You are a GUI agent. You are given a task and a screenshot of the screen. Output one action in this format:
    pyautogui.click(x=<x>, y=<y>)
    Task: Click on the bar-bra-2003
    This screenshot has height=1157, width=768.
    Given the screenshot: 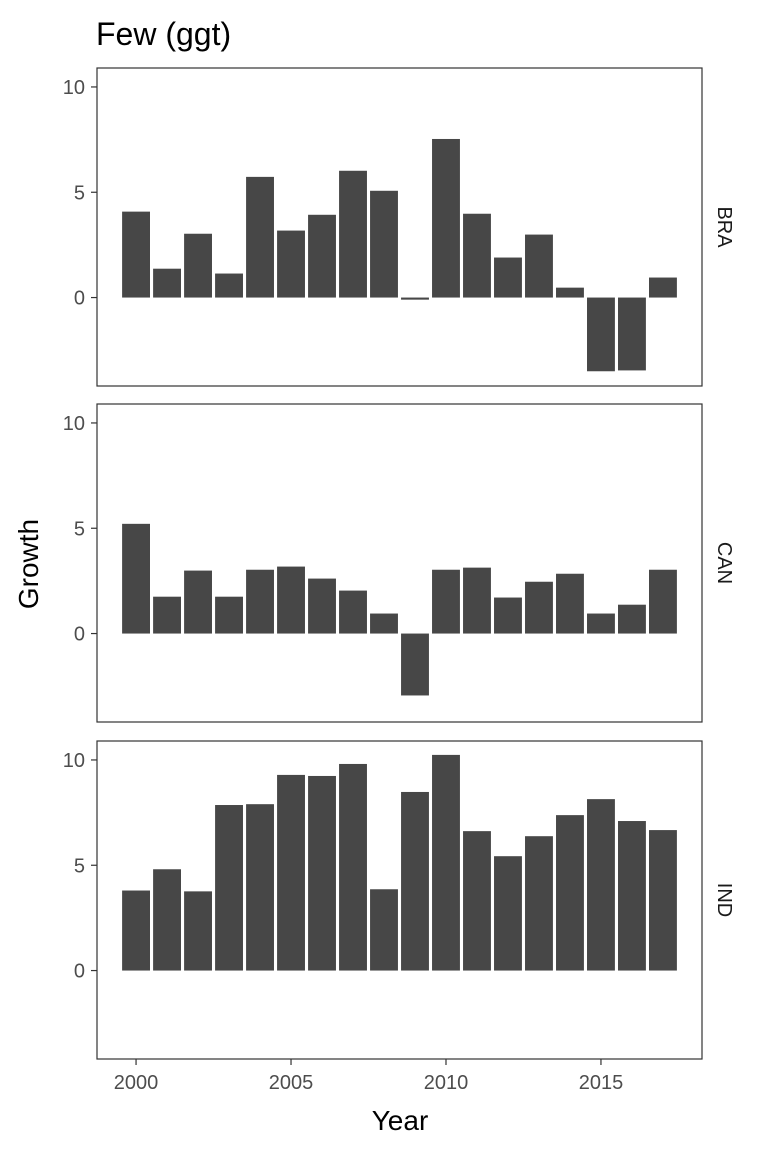 What is the action you would take?
    pyautogui.click(x=229, y=285)
    